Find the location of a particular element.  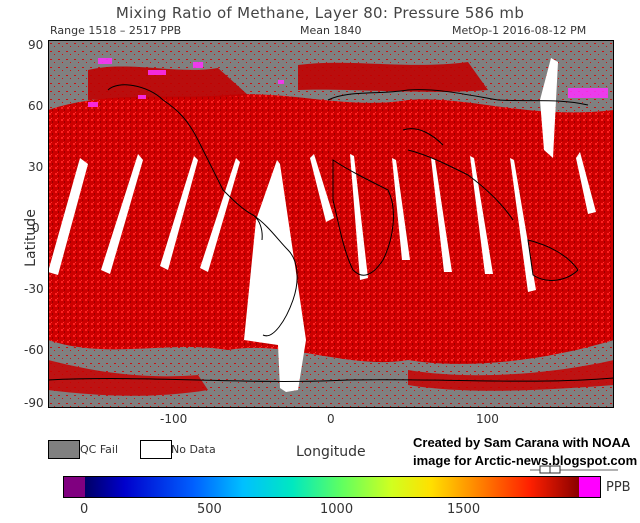

magenta-patches is located at coordinates (348, 82).